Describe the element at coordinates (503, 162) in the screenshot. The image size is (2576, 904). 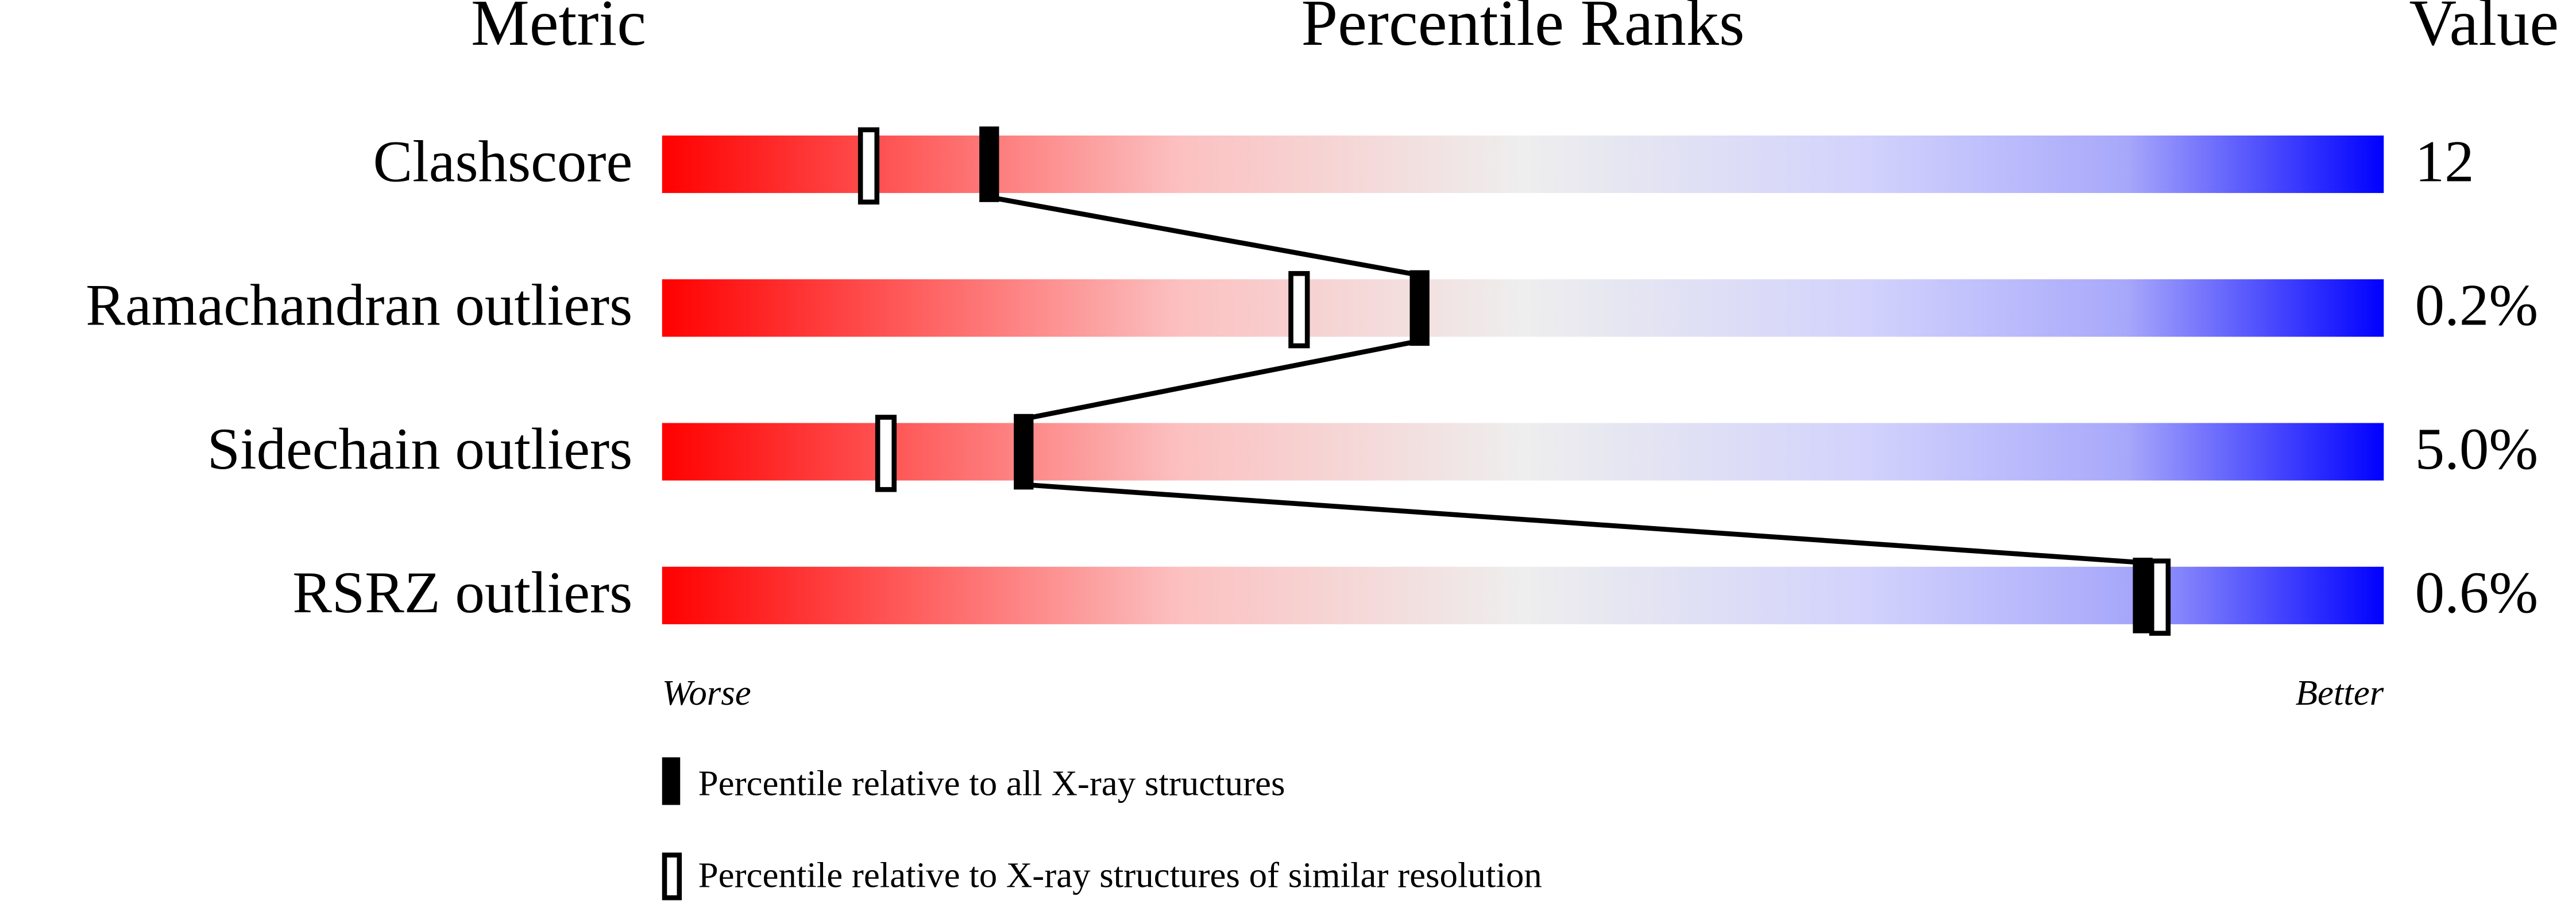
I see `metric-label: Clashscore` at that location.